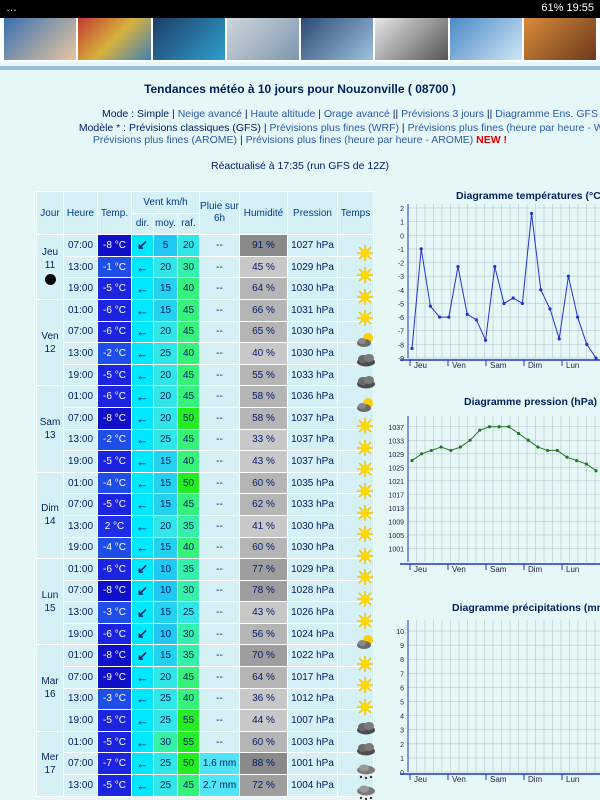  What do you see at coordinates (205, 429) in the screenshot?
I see `table-row: Sam 13 01:00 -6 °C ← 20 45 -- 58 % 1036 hPa` at bounding box center [205, 429].